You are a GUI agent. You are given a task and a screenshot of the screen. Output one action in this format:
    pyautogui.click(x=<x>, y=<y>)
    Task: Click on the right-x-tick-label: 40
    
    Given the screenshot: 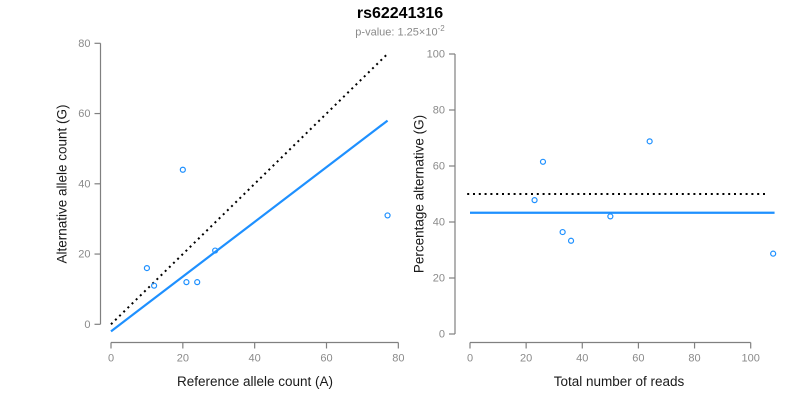 What is the action you would take?
    pyautogui.click(x=582, y=359)
    